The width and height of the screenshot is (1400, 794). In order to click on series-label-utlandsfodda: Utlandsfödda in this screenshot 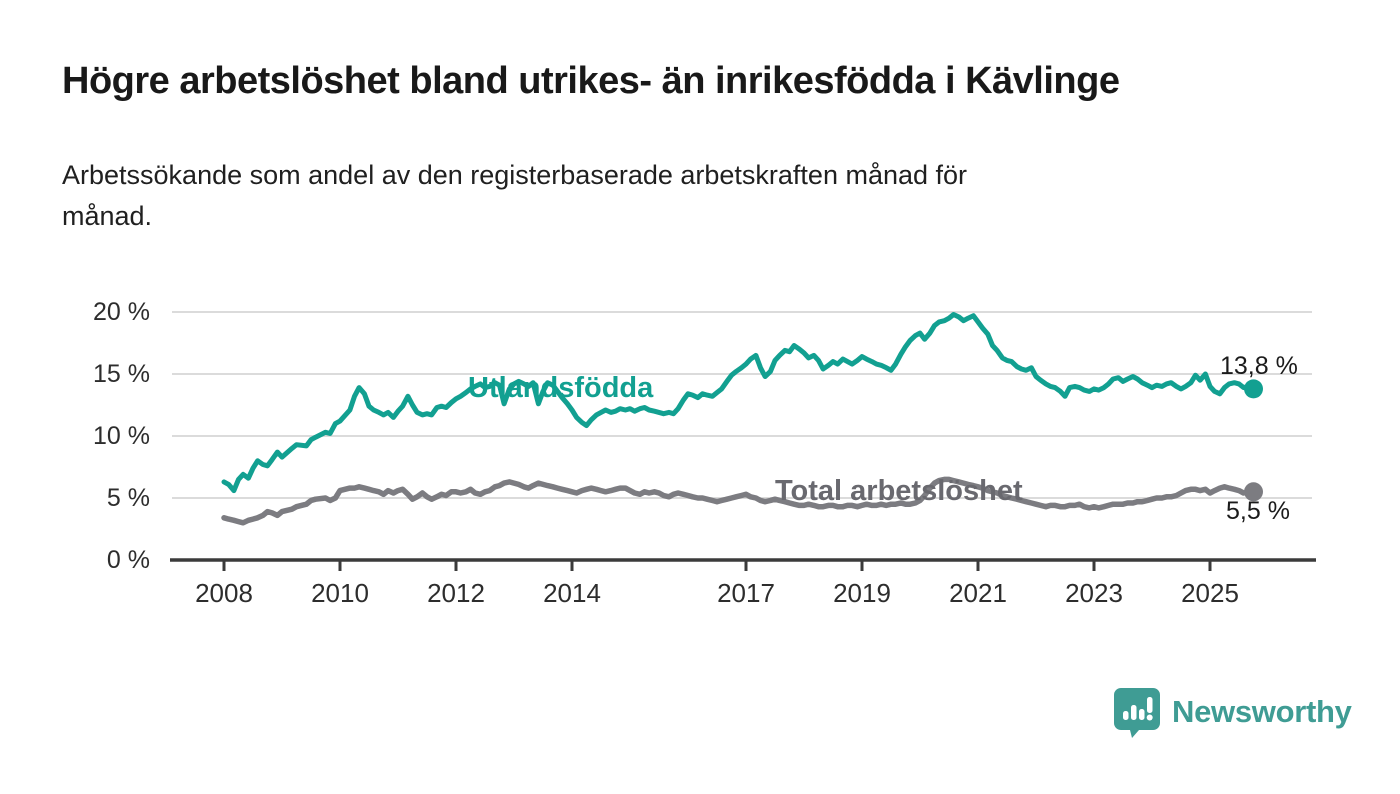, I will do `click(561, 388)`.